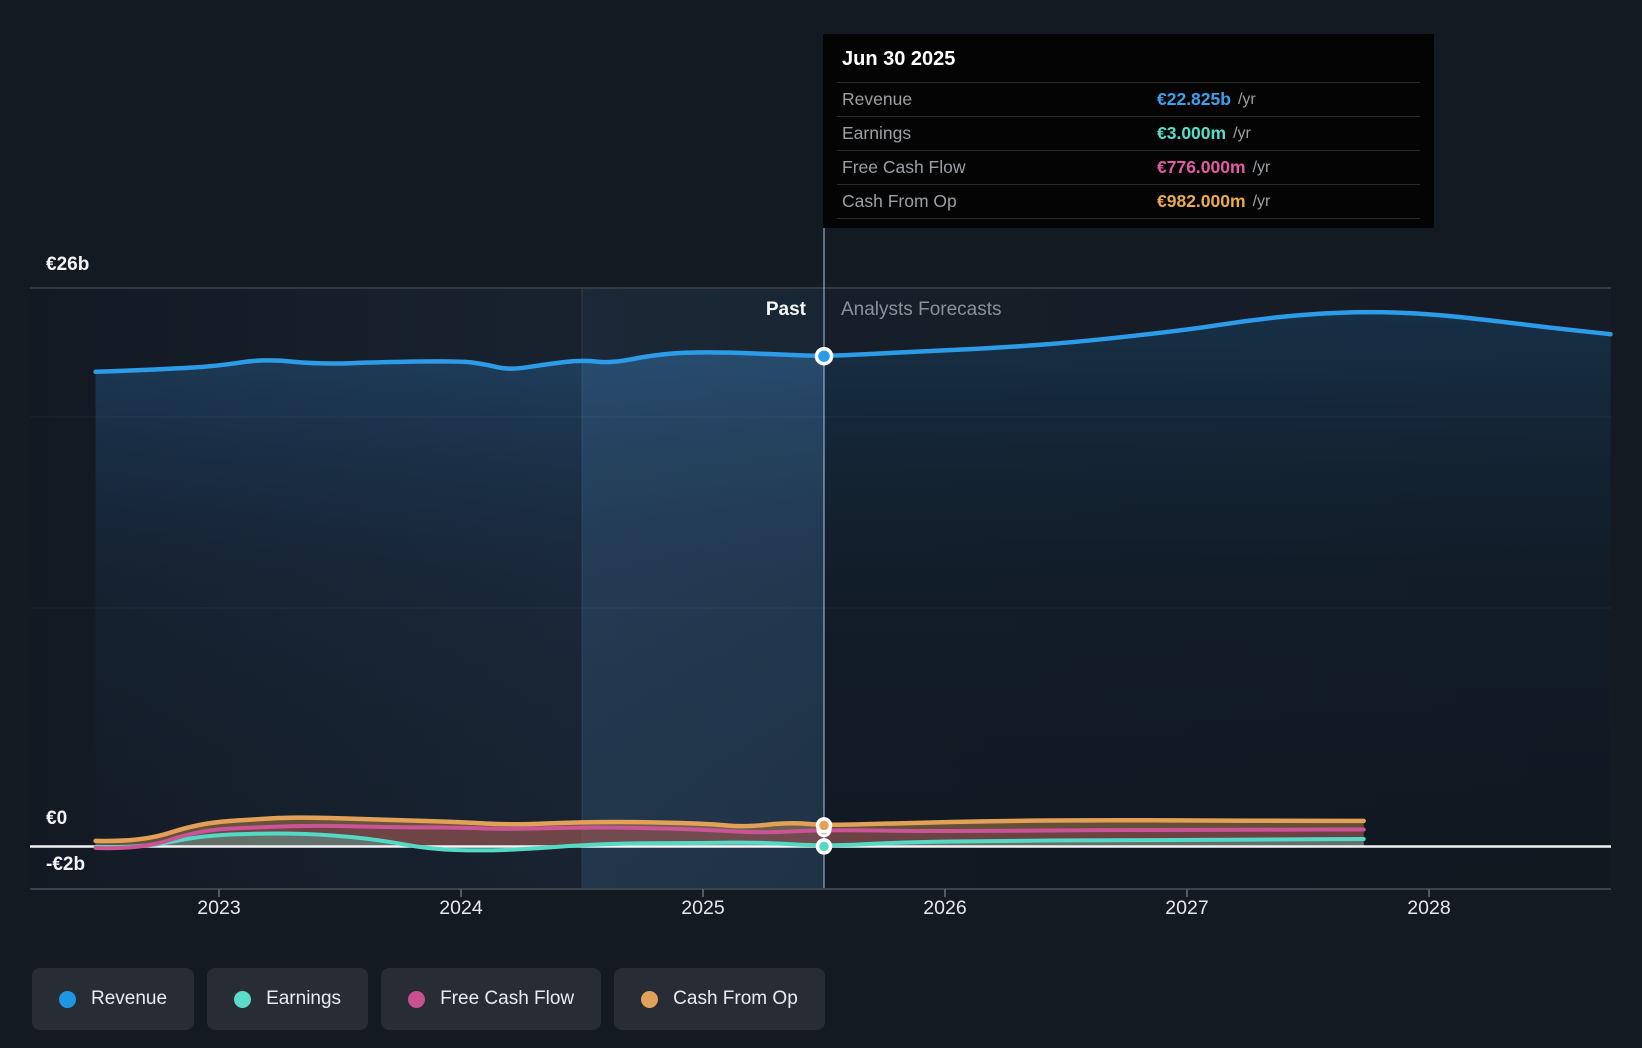  I want to click on earnings-dot-icon, so click(243, 999).